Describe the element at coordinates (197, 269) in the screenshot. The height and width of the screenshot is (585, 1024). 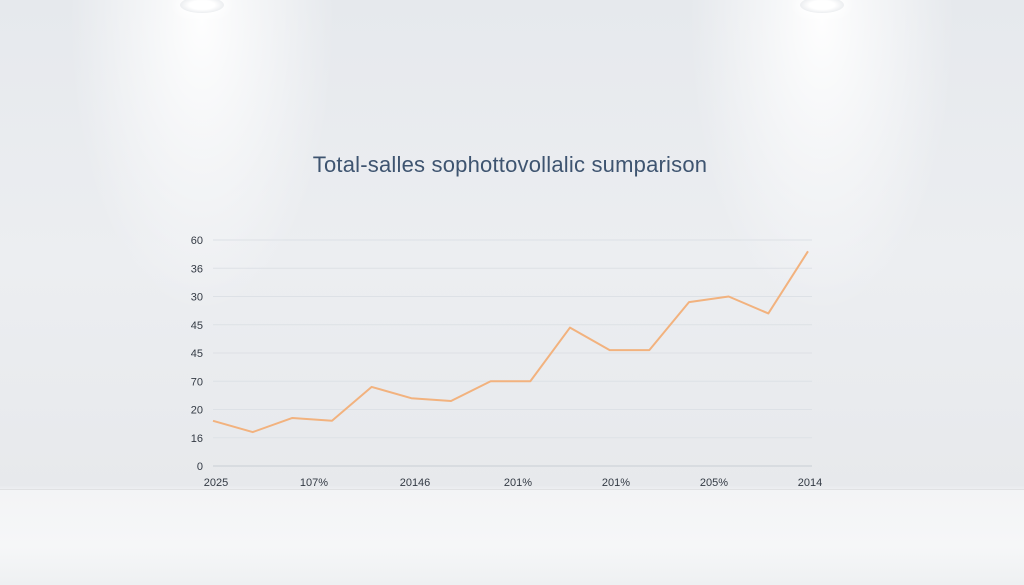
I see `y-tick-label: 36` at that location.